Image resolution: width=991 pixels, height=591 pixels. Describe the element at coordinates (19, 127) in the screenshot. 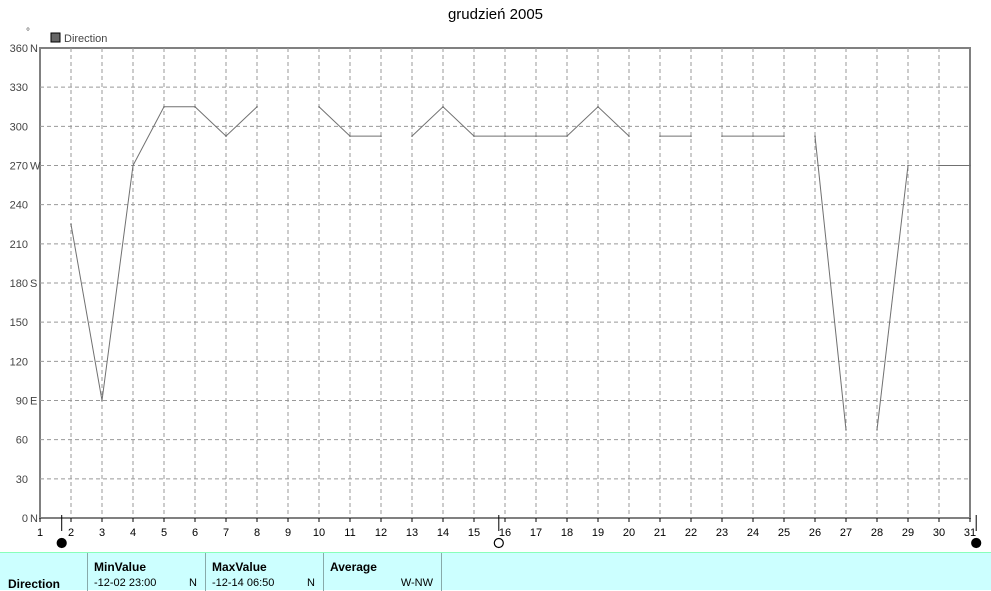

I see `y-tick-label: 300` at that location.